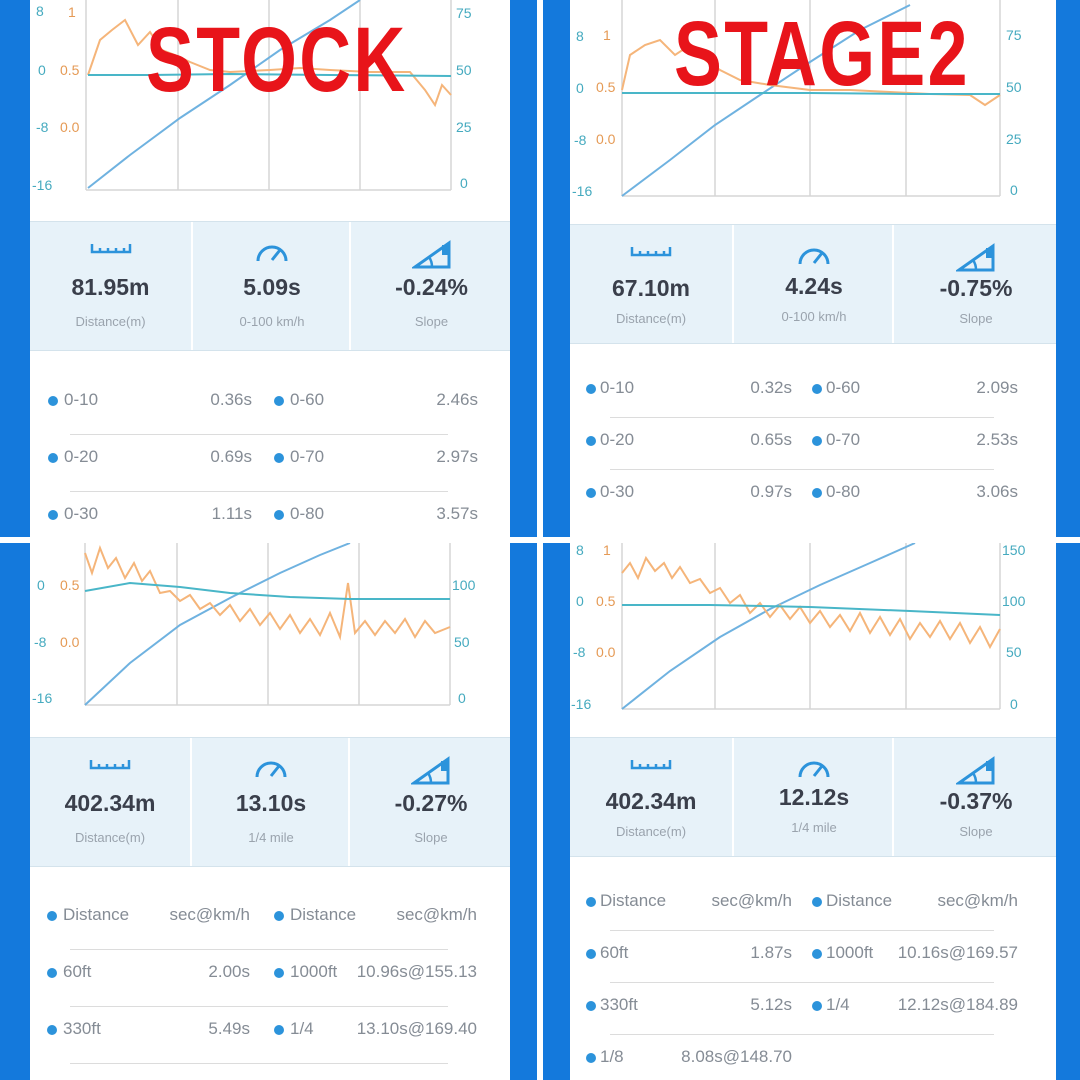 This screenshot has width=1080, height=1080. I want to click on split-row: 0-20 0.65s 0-70 2.53s, so click(813, 444).